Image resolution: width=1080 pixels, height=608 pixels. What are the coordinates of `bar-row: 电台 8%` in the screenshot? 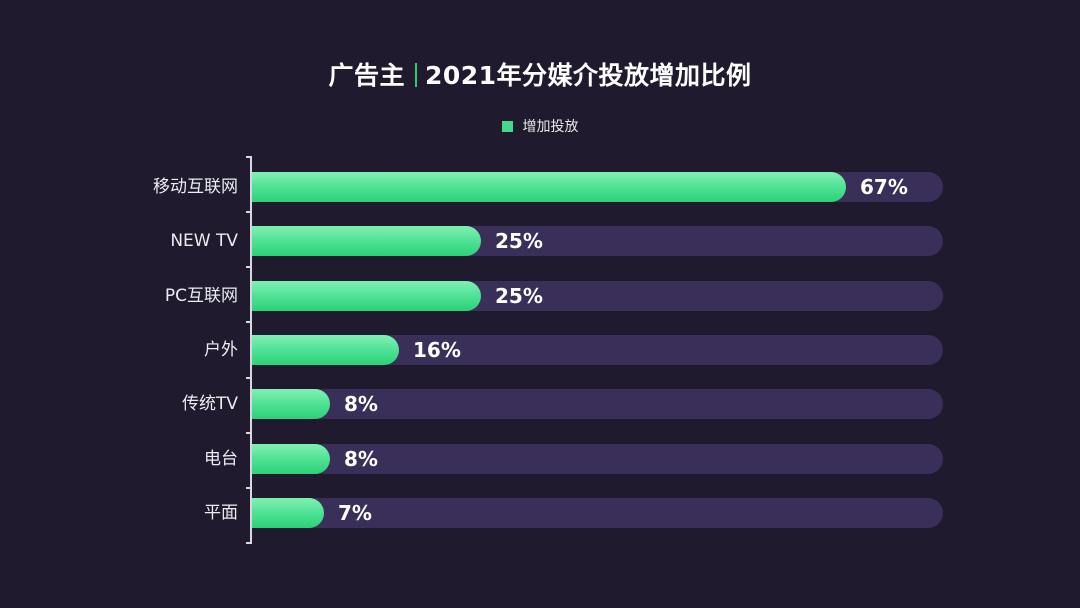 It's located at (540, 459).